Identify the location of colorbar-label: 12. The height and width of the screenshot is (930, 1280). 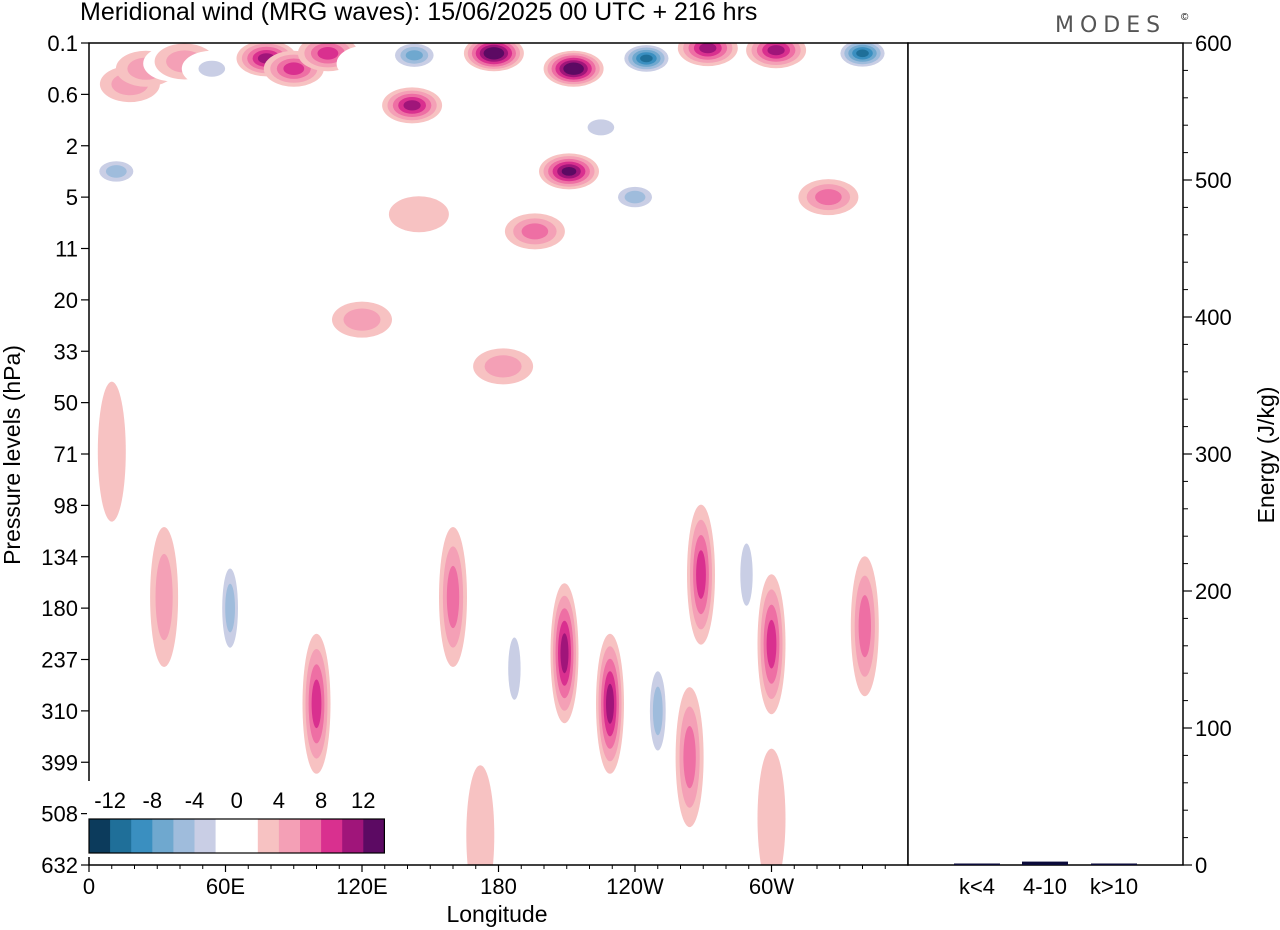
(363, 800).